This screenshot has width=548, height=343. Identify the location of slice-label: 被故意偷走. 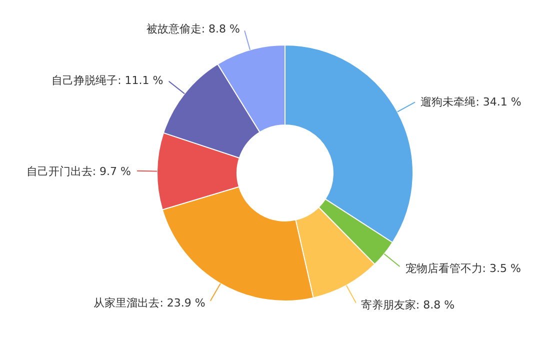
(174, 29).